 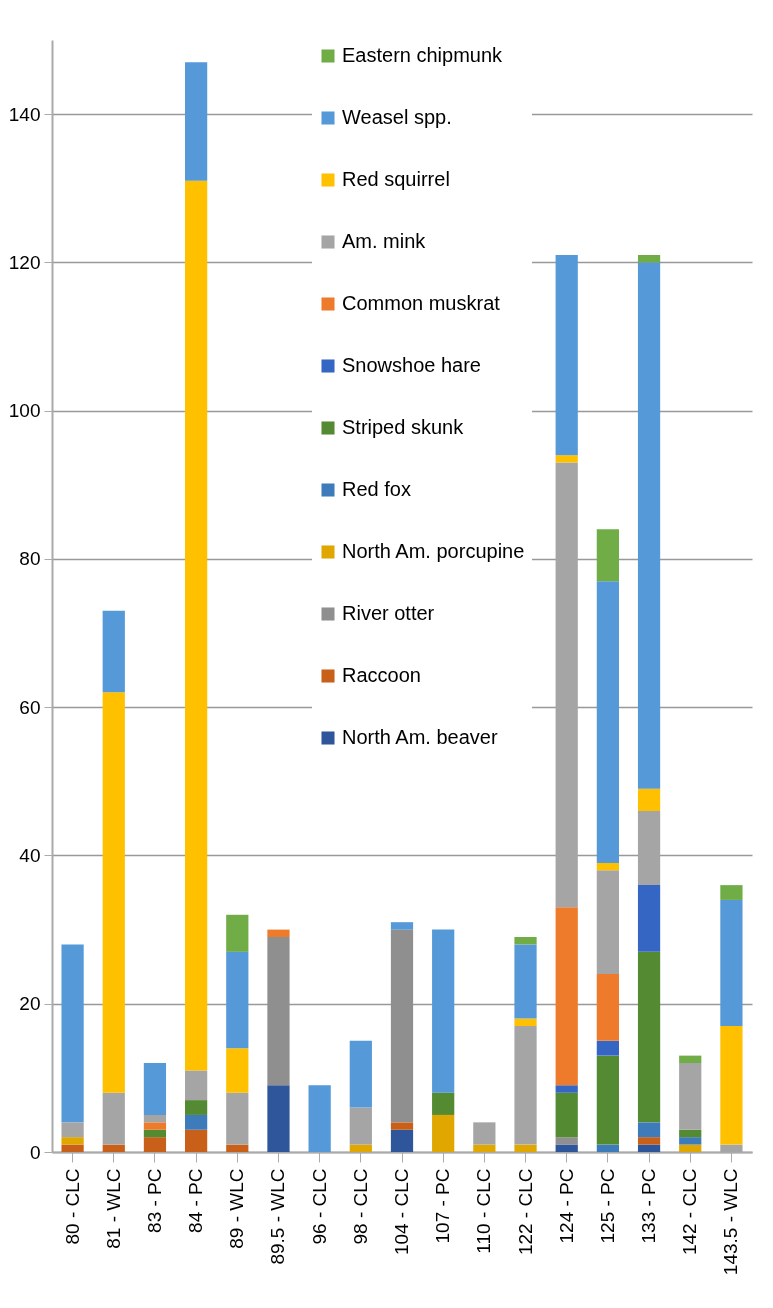 I want to click on legend-label: Raccoon, so click(x=381, y=675).